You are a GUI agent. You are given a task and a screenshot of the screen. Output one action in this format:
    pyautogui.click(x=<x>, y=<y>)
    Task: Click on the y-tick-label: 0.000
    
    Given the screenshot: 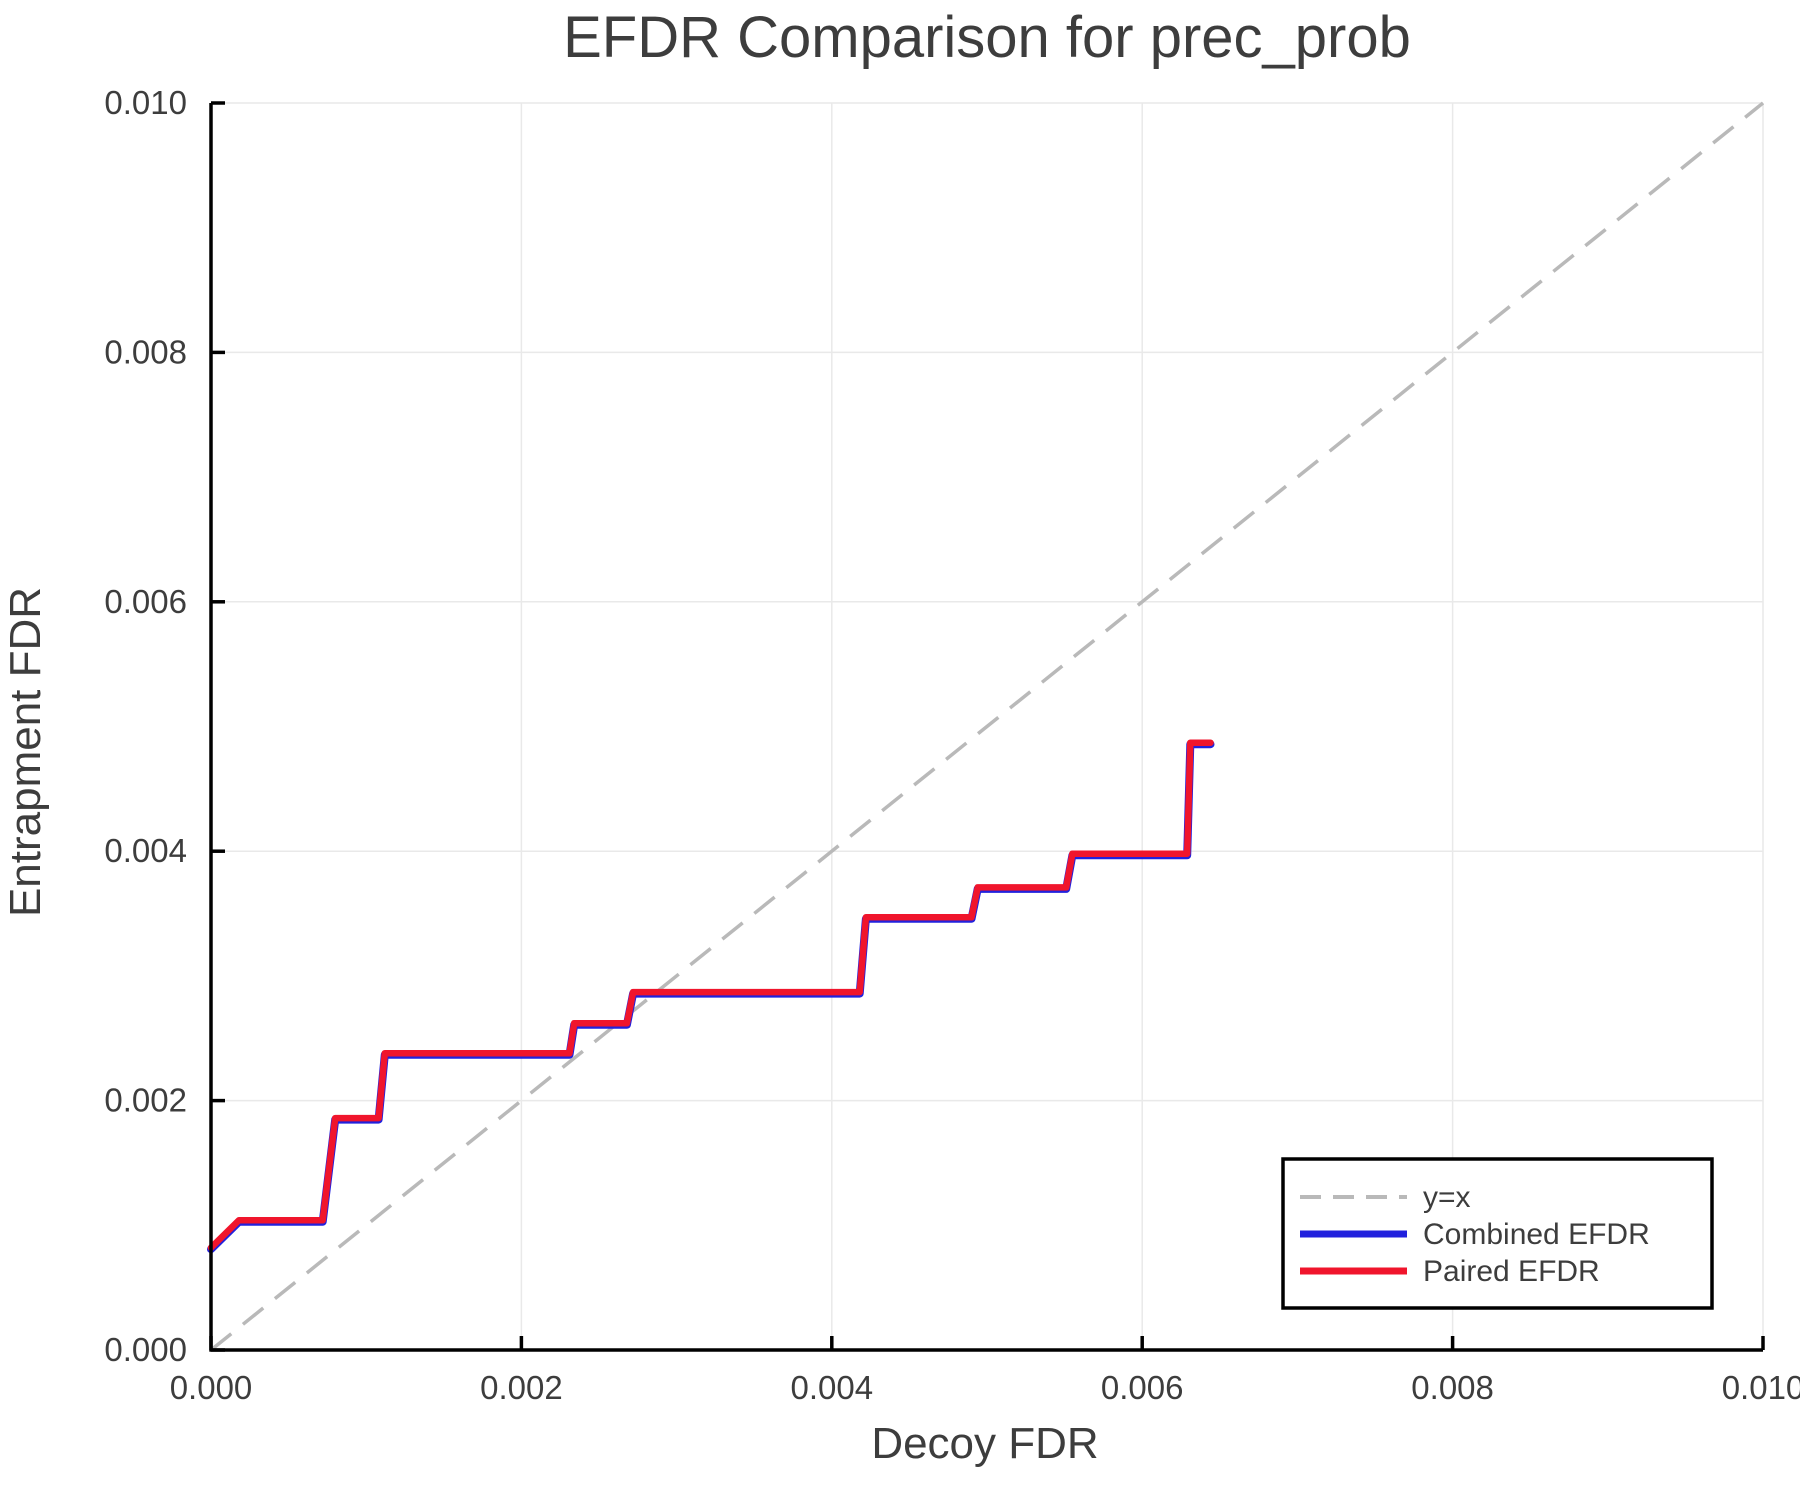 What is the action you would take?
    pyautogui.click(x=145, y=1349)
    